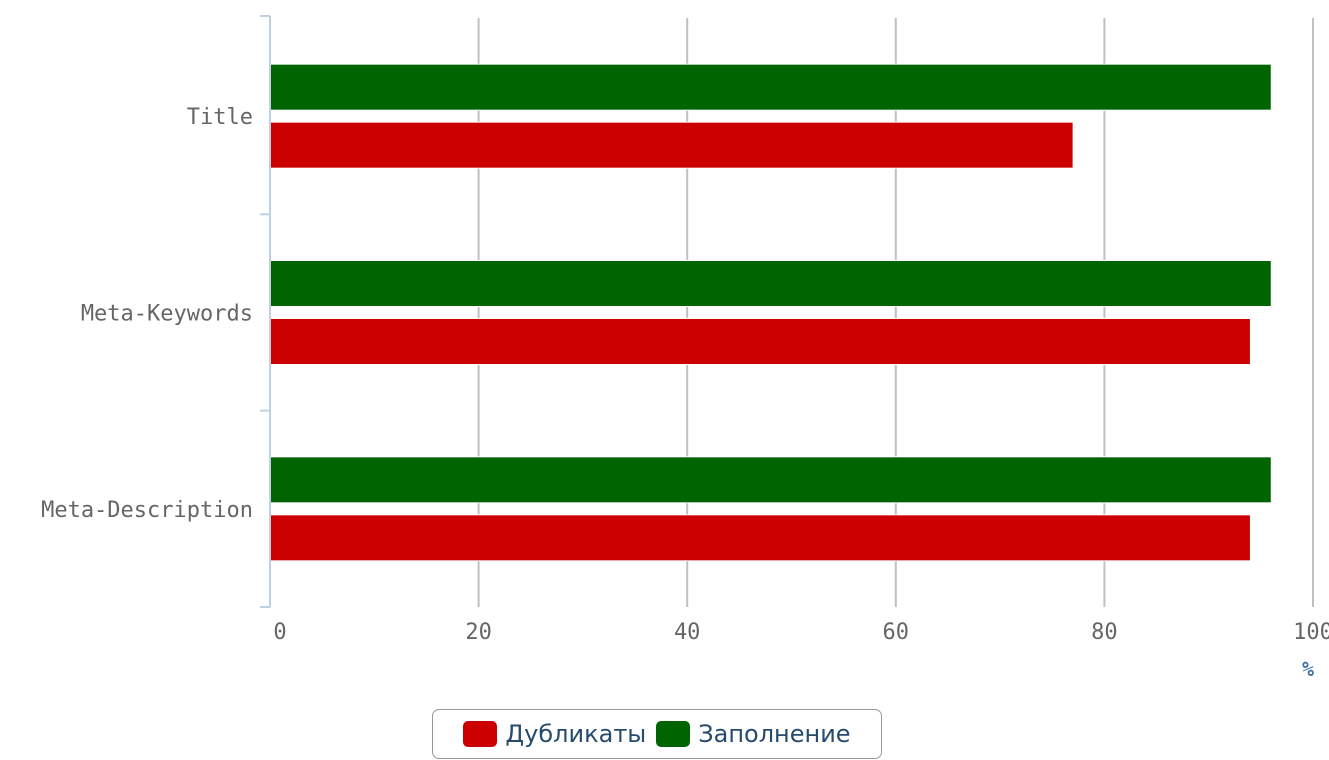  I want to click on category-label-meta-description: Meta-Description, so click(147, 510).